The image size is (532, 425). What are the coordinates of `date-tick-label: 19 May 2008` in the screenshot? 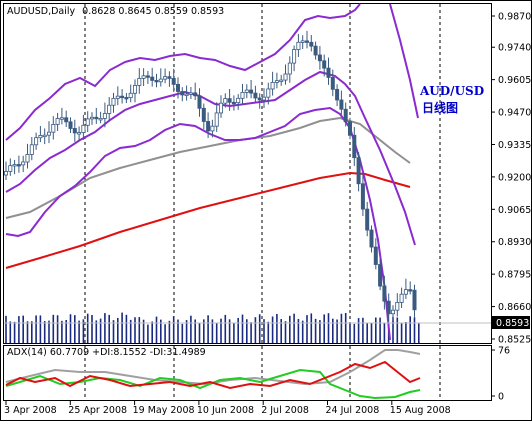 It's located at (164, 410).